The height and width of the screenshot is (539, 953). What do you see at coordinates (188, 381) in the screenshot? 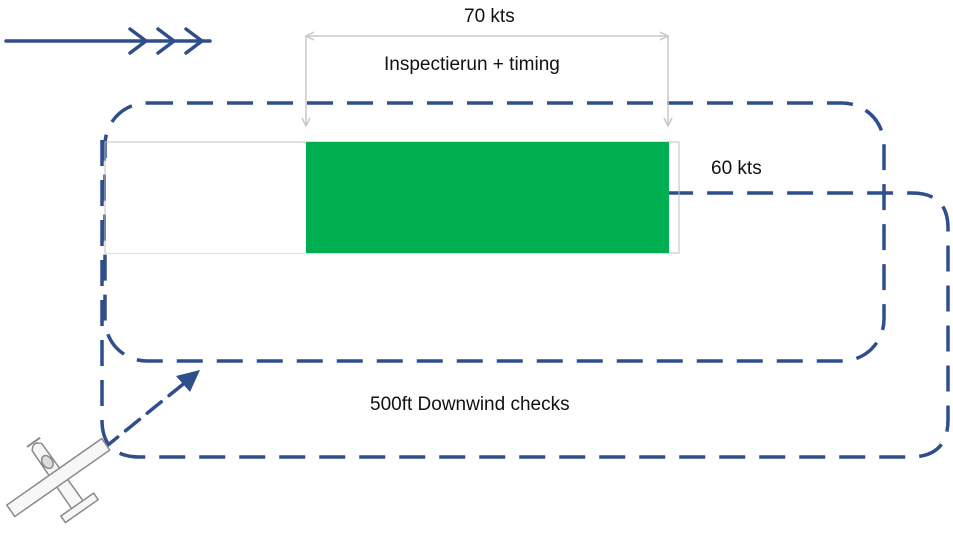
I see `approach-arrowhead-icon` at bounding box center [188, 381].